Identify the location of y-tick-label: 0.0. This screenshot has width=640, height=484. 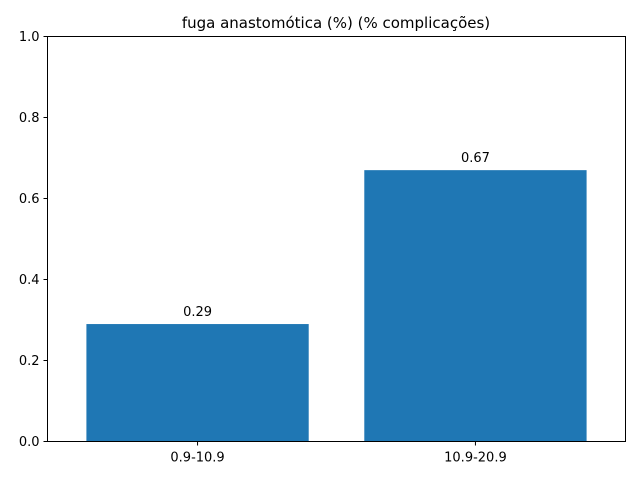
(29, 442).